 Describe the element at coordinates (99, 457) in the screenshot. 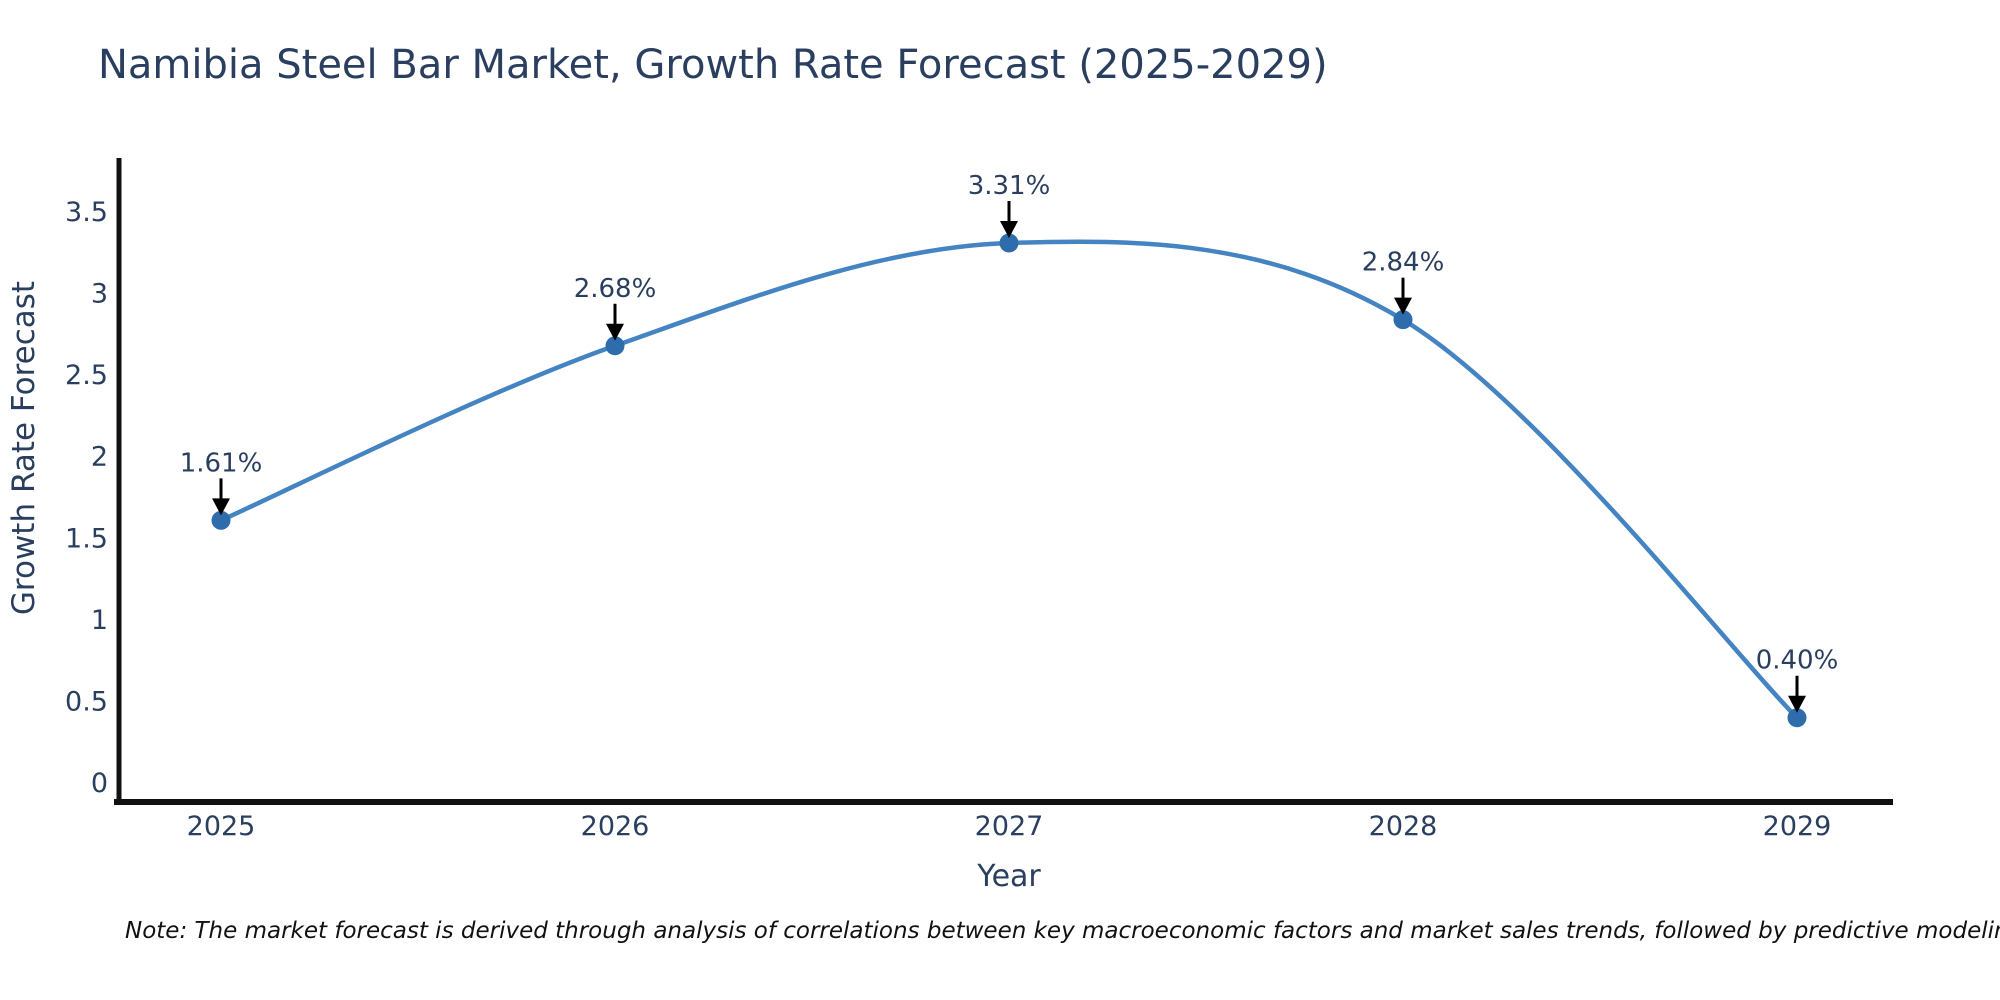

I see `y-tick-label: 2` at that location.